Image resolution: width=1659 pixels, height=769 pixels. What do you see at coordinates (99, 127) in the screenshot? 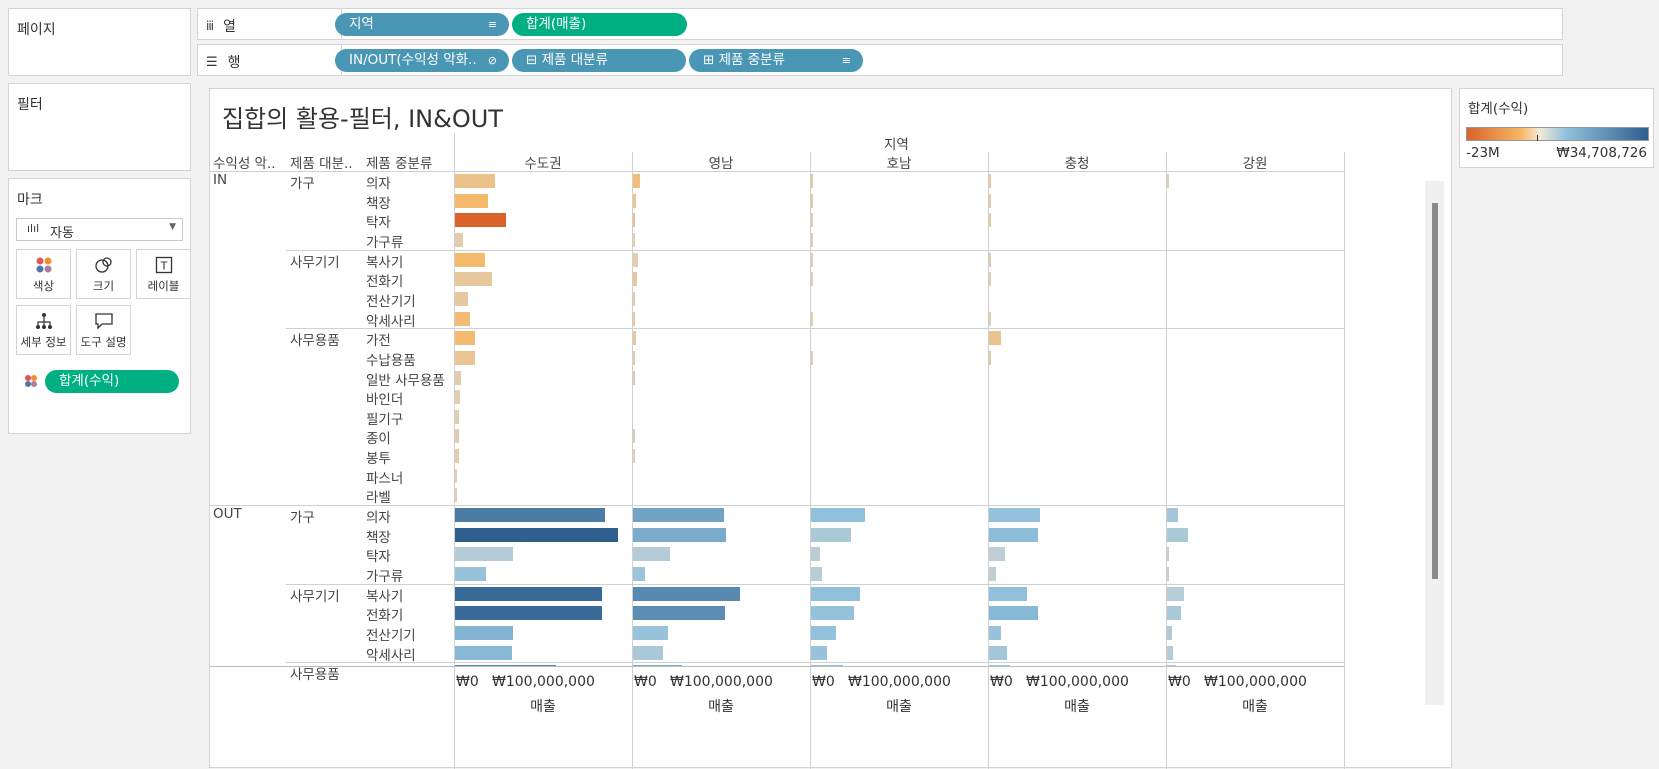
I see `filters-panel: 필터` at bounding box center [99, 127].